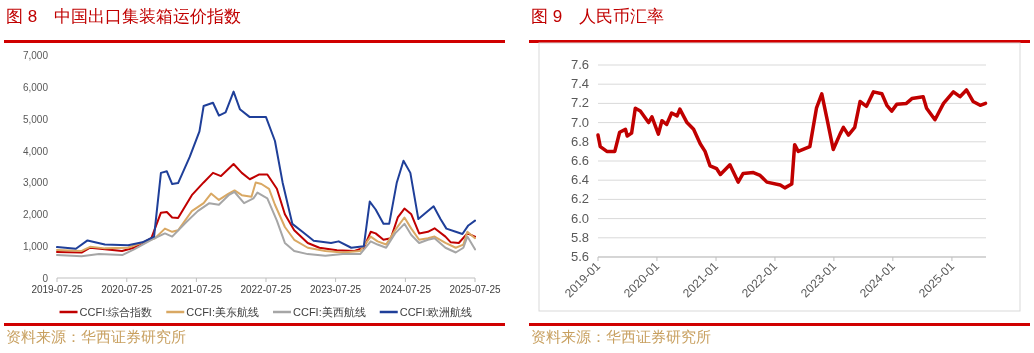 The height and width of the screenshot is (353, 1034). I want to click on x-tick-label: 2024-07-25, so click(405, 289).